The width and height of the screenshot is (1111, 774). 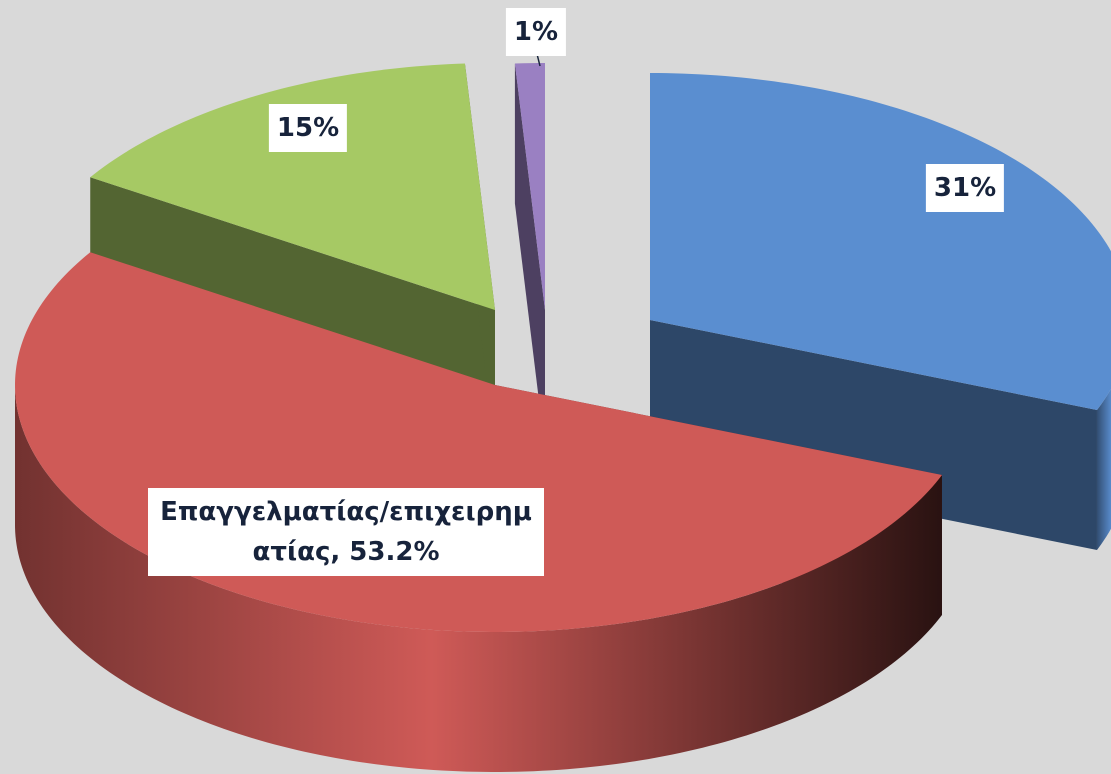 I want to click on data-label: 31%, so click(x=965, y=188).